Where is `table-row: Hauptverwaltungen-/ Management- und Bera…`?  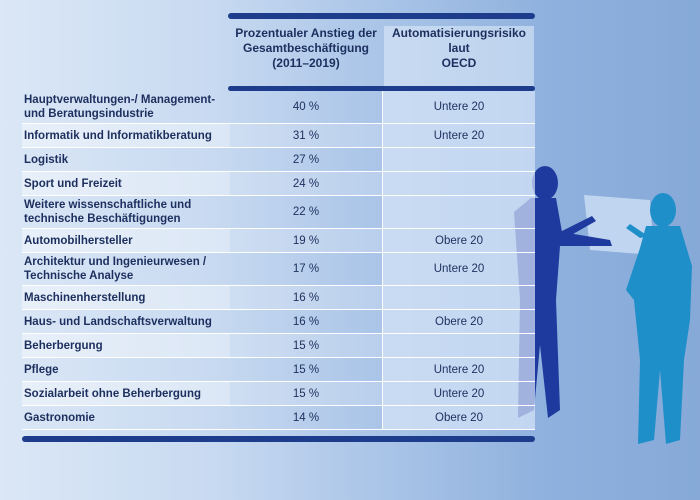 table-row: Hauptverwaltungen-/ Management- und Bera… is located at coordinates (278, 107).